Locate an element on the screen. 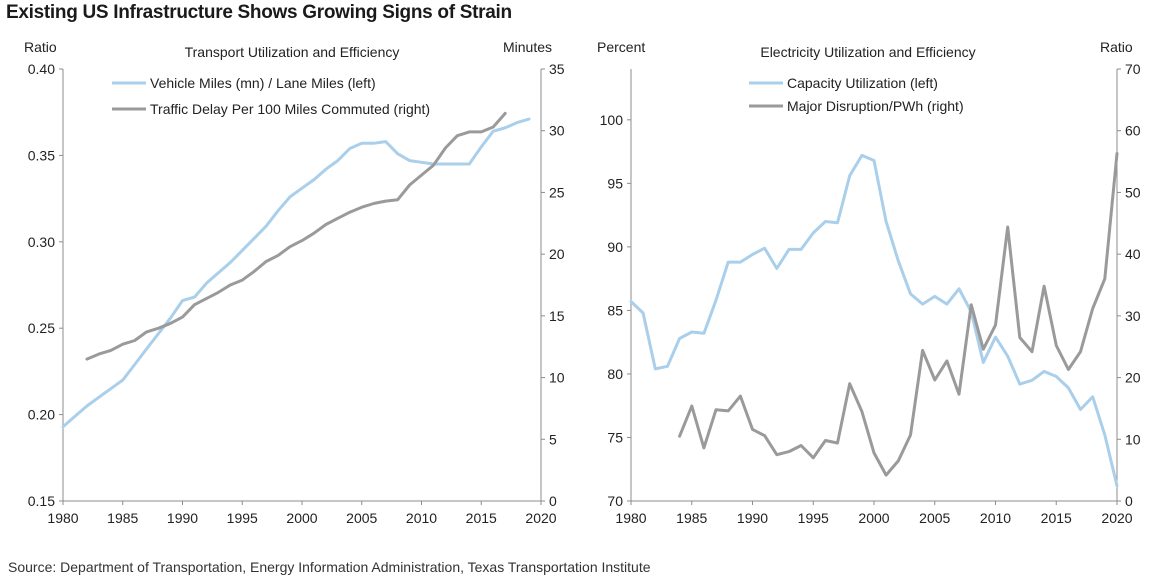 The image size is (1174, 583). left-y-tick-label: 90 is located at coordinates (615, 247).